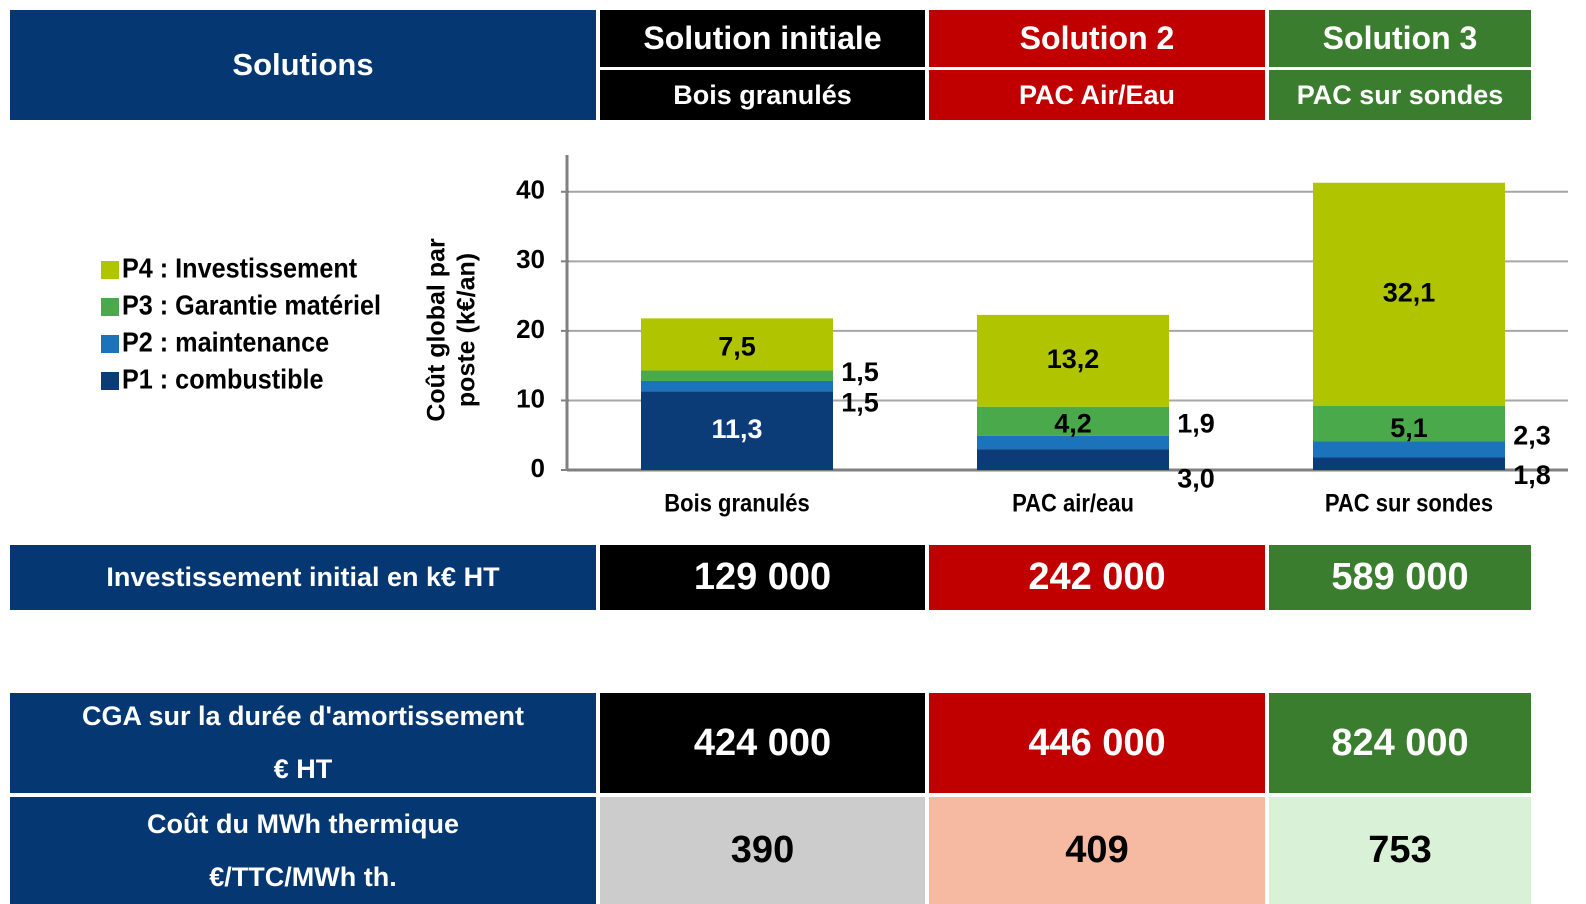 Image resolution: width=1586 pixels, height=904 pixels. Describe the element at coordinates (530, 259) in the screenshot. I see `y-tick-label: 30` at that location.